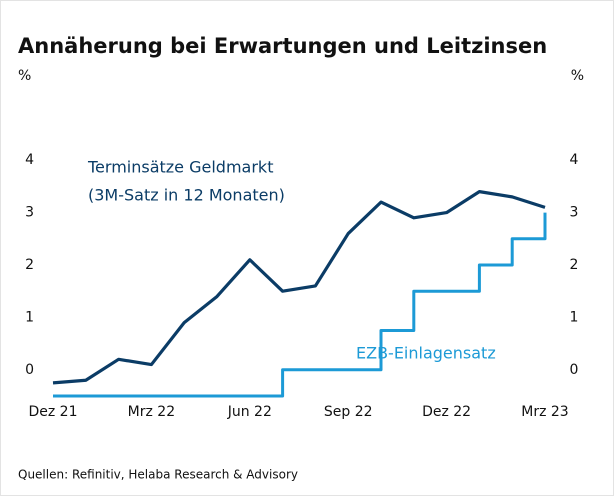 The height and width of the screenshot is (500, 614). I want to click on y2-tick-label: 0, so click(574, 370).